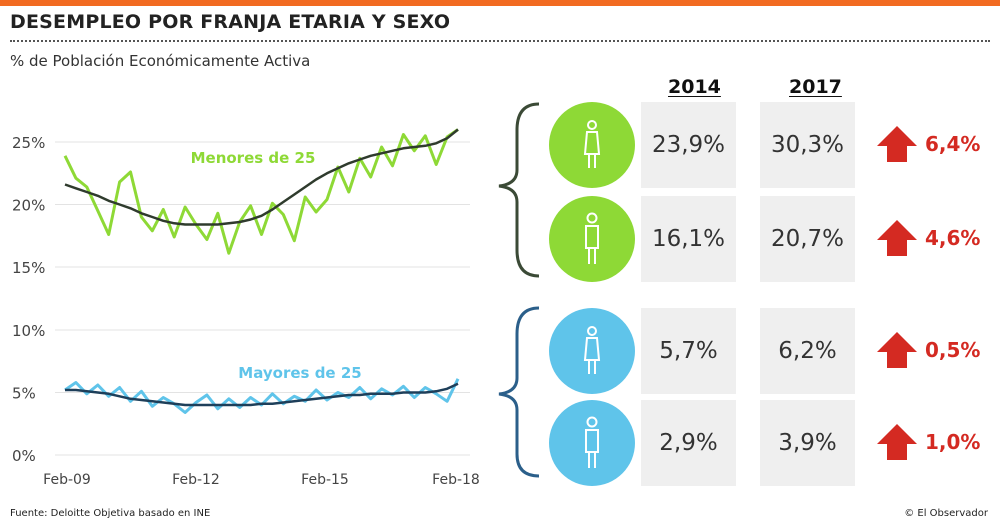 This screenshot has height=523, width=1000. What do you see at coordinates (953, 350) in the screenshot?
I see `change-value: 0,5%` at bounding box center [953, 350].